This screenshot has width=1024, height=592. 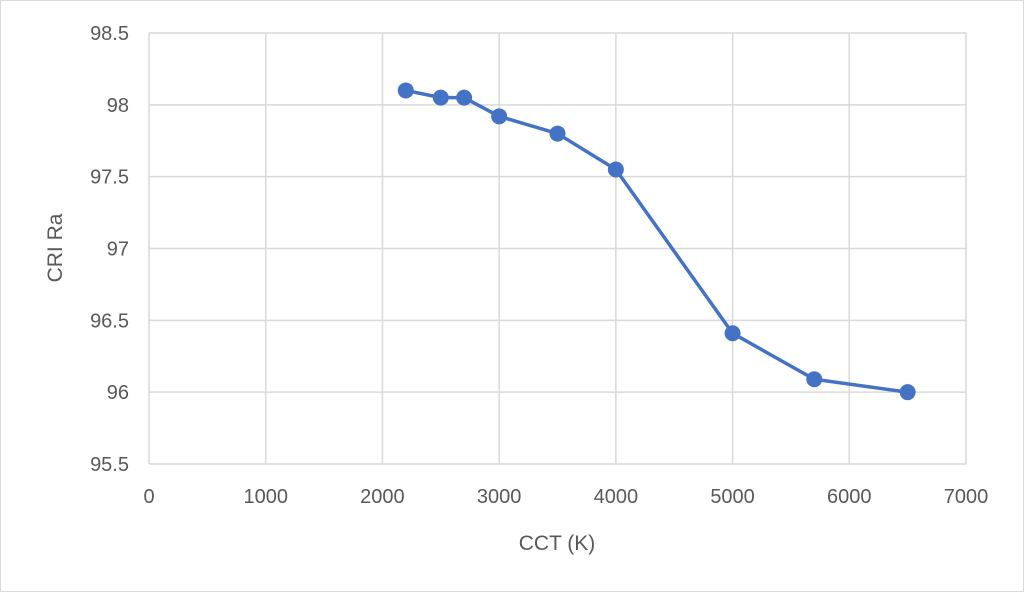 I want to click on x-tick-label: 3000, so click(x=499, y=497).